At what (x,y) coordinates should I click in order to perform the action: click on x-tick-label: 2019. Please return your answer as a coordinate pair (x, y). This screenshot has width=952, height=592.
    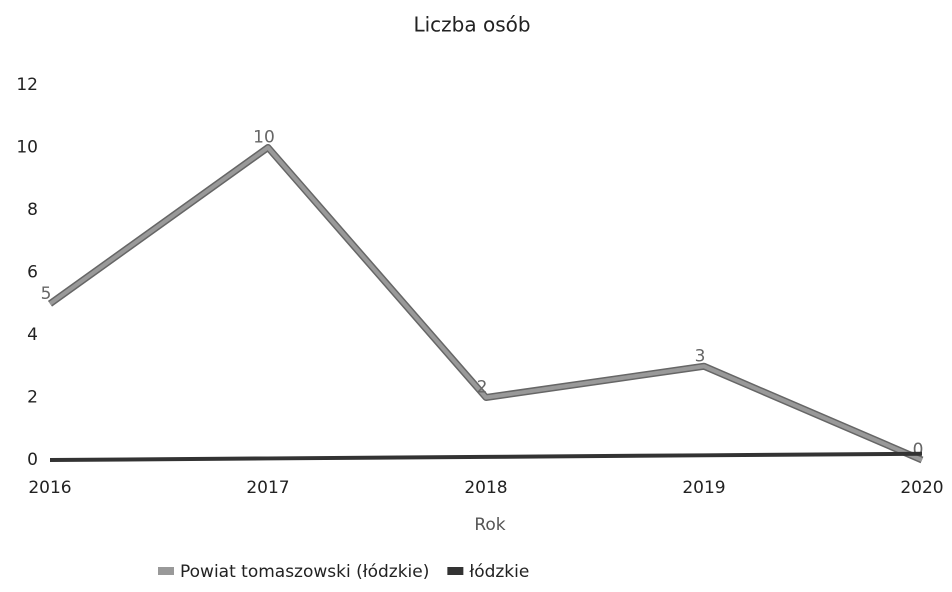
    Looking at the image, I should click on (703, 488).